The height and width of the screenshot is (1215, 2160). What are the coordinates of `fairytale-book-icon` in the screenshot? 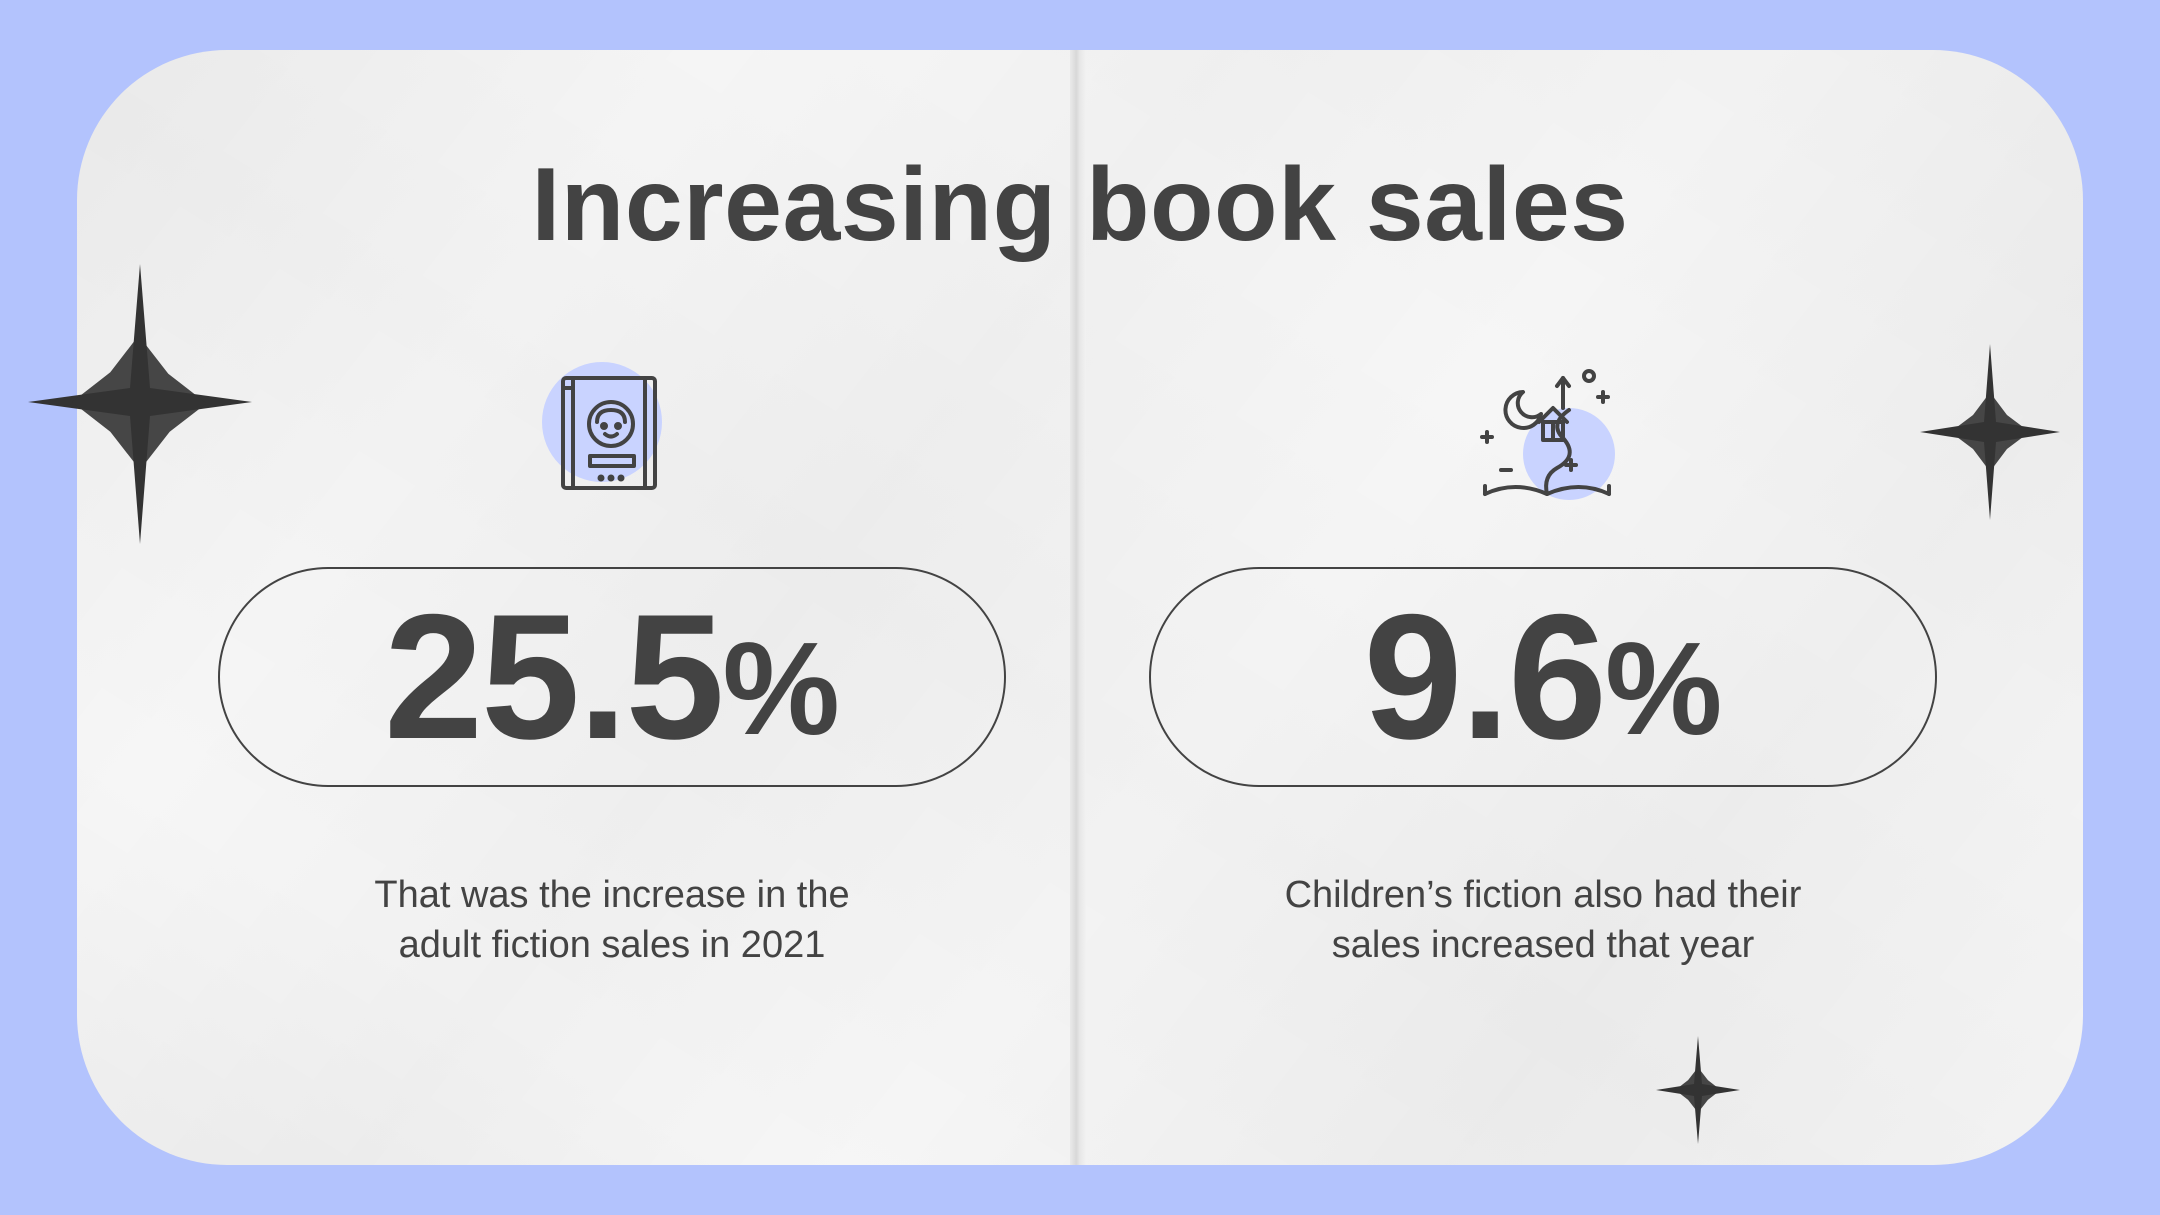 It's located at (1547, 432).